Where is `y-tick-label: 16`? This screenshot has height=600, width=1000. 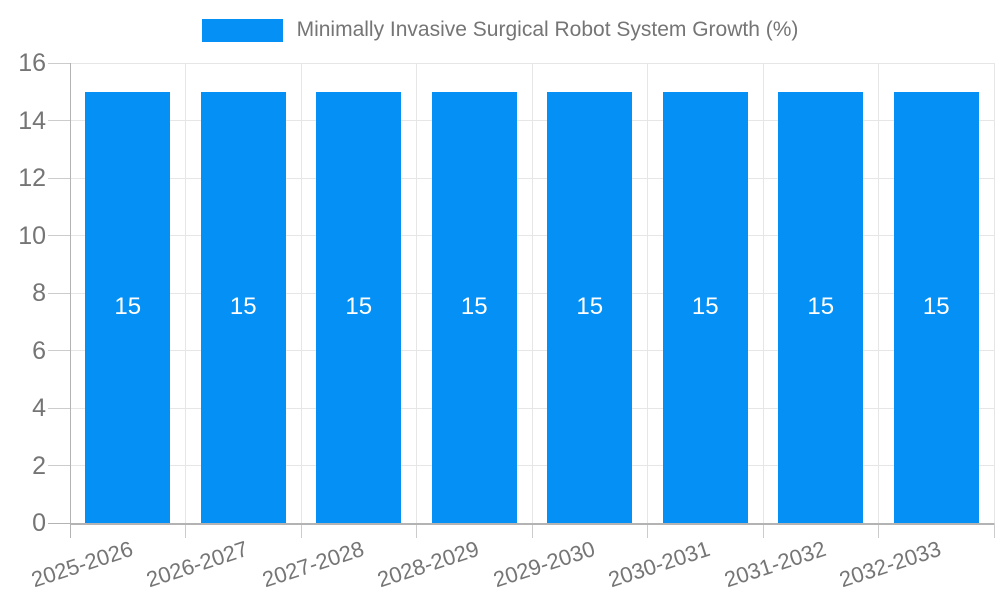
y-tick-label: 16 is located at coordinates (32, 63).